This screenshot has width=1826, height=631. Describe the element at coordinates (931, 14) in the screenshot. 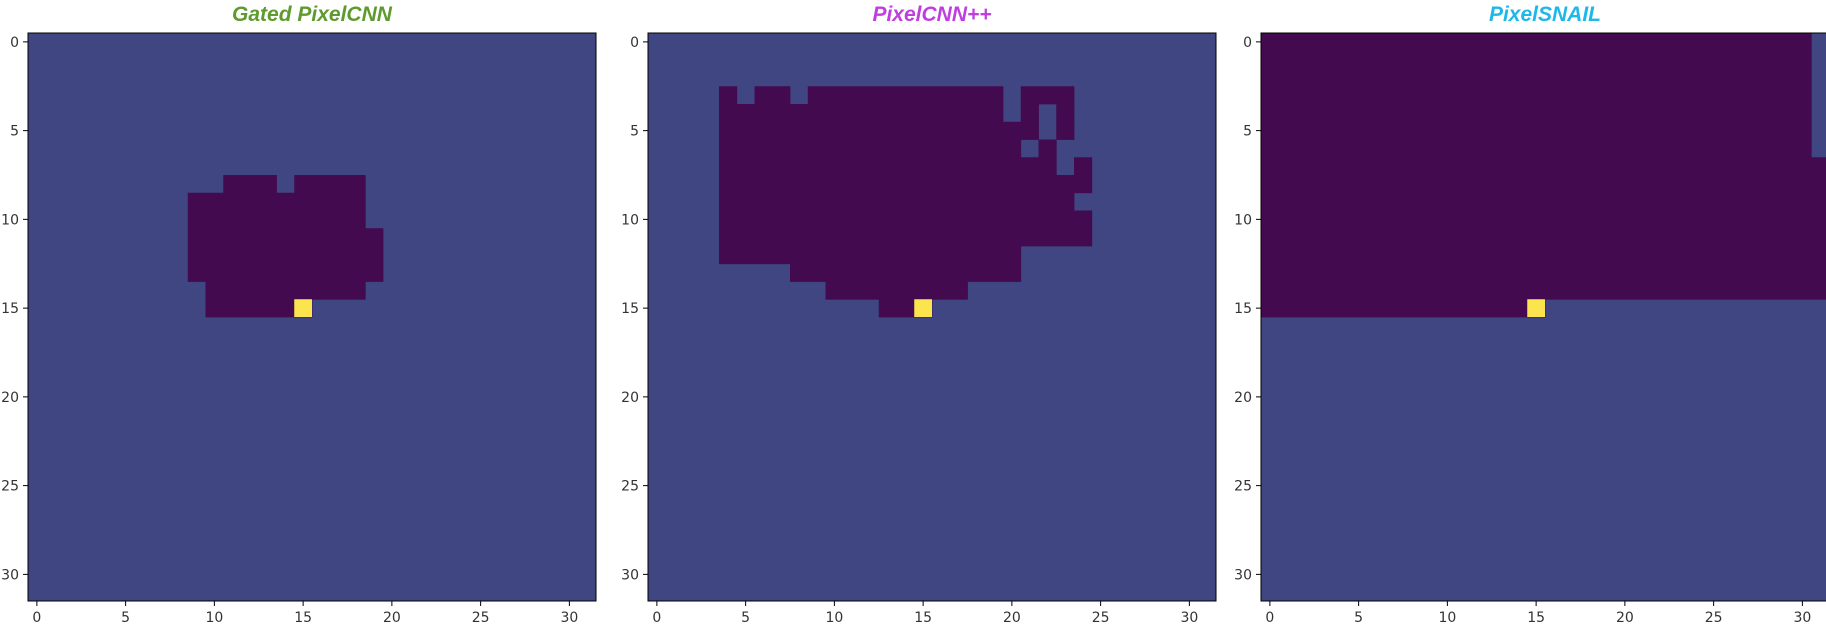

I see `panel-title: PixelCNN++` at that location.